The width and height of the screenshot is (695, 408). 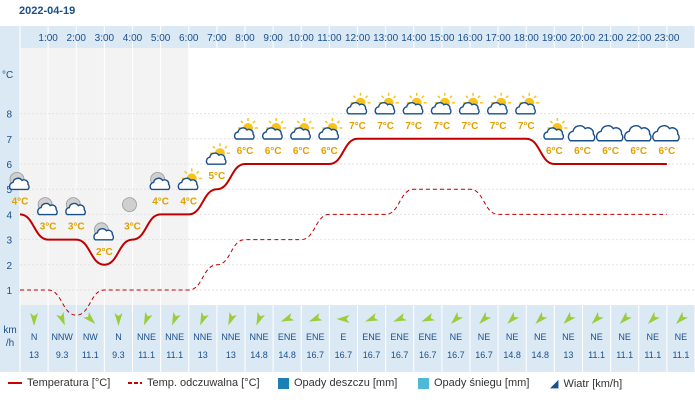 What do you see at coordinates (90, 337) in the screenshot?
I see `wind-direction-label: NW` at bounding box center [90, 337].